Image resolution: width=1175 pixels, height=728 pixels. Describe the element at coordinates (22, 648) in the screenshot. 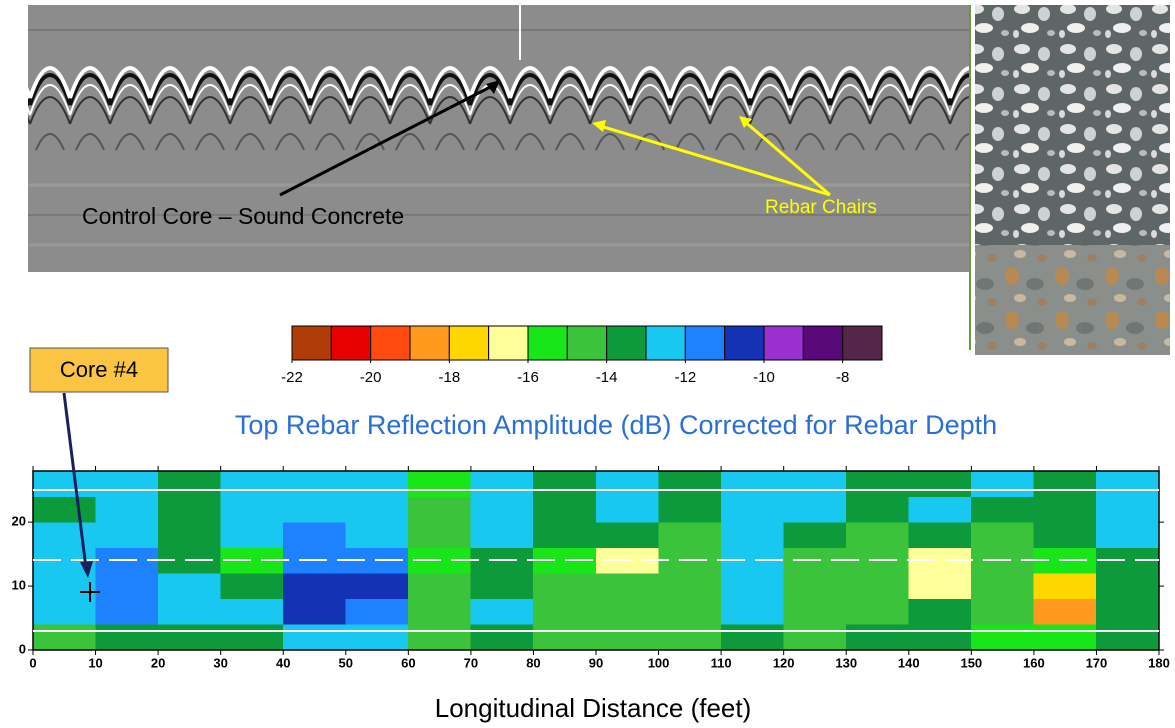

I see `y-tick-label: 0` at that location.